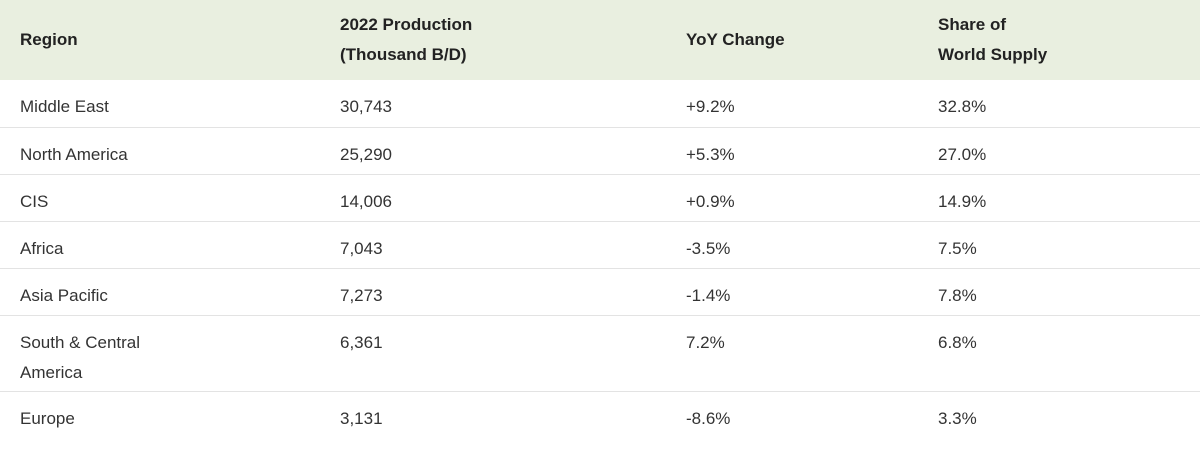  I want to click on cell-yoy-change: +9.2%, so click(798, 104).